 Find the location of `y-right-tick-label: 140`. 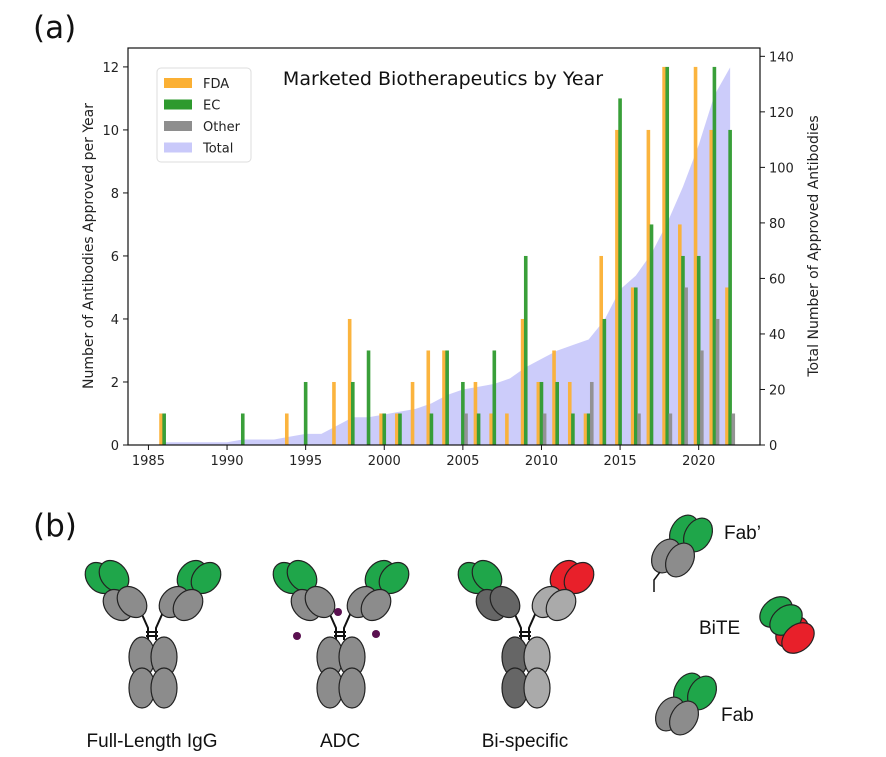

y-right-tick-label: 140 is located at coordinates (781, 57).